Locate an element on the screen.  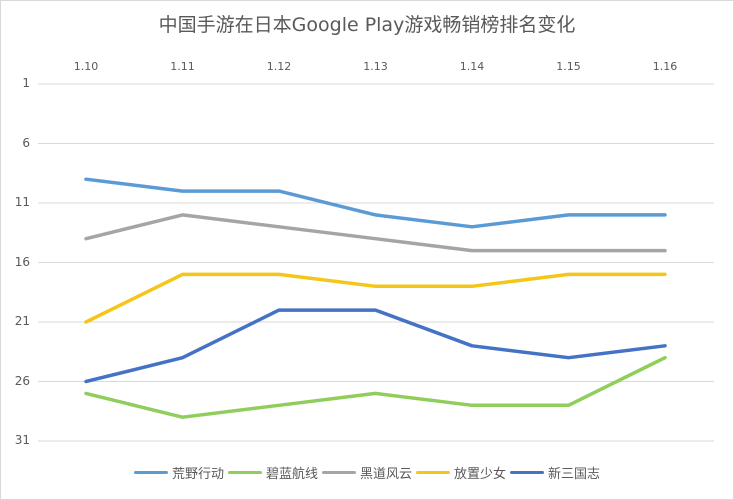
legend-label: 放置少女 is located at coordinates (480, 474).